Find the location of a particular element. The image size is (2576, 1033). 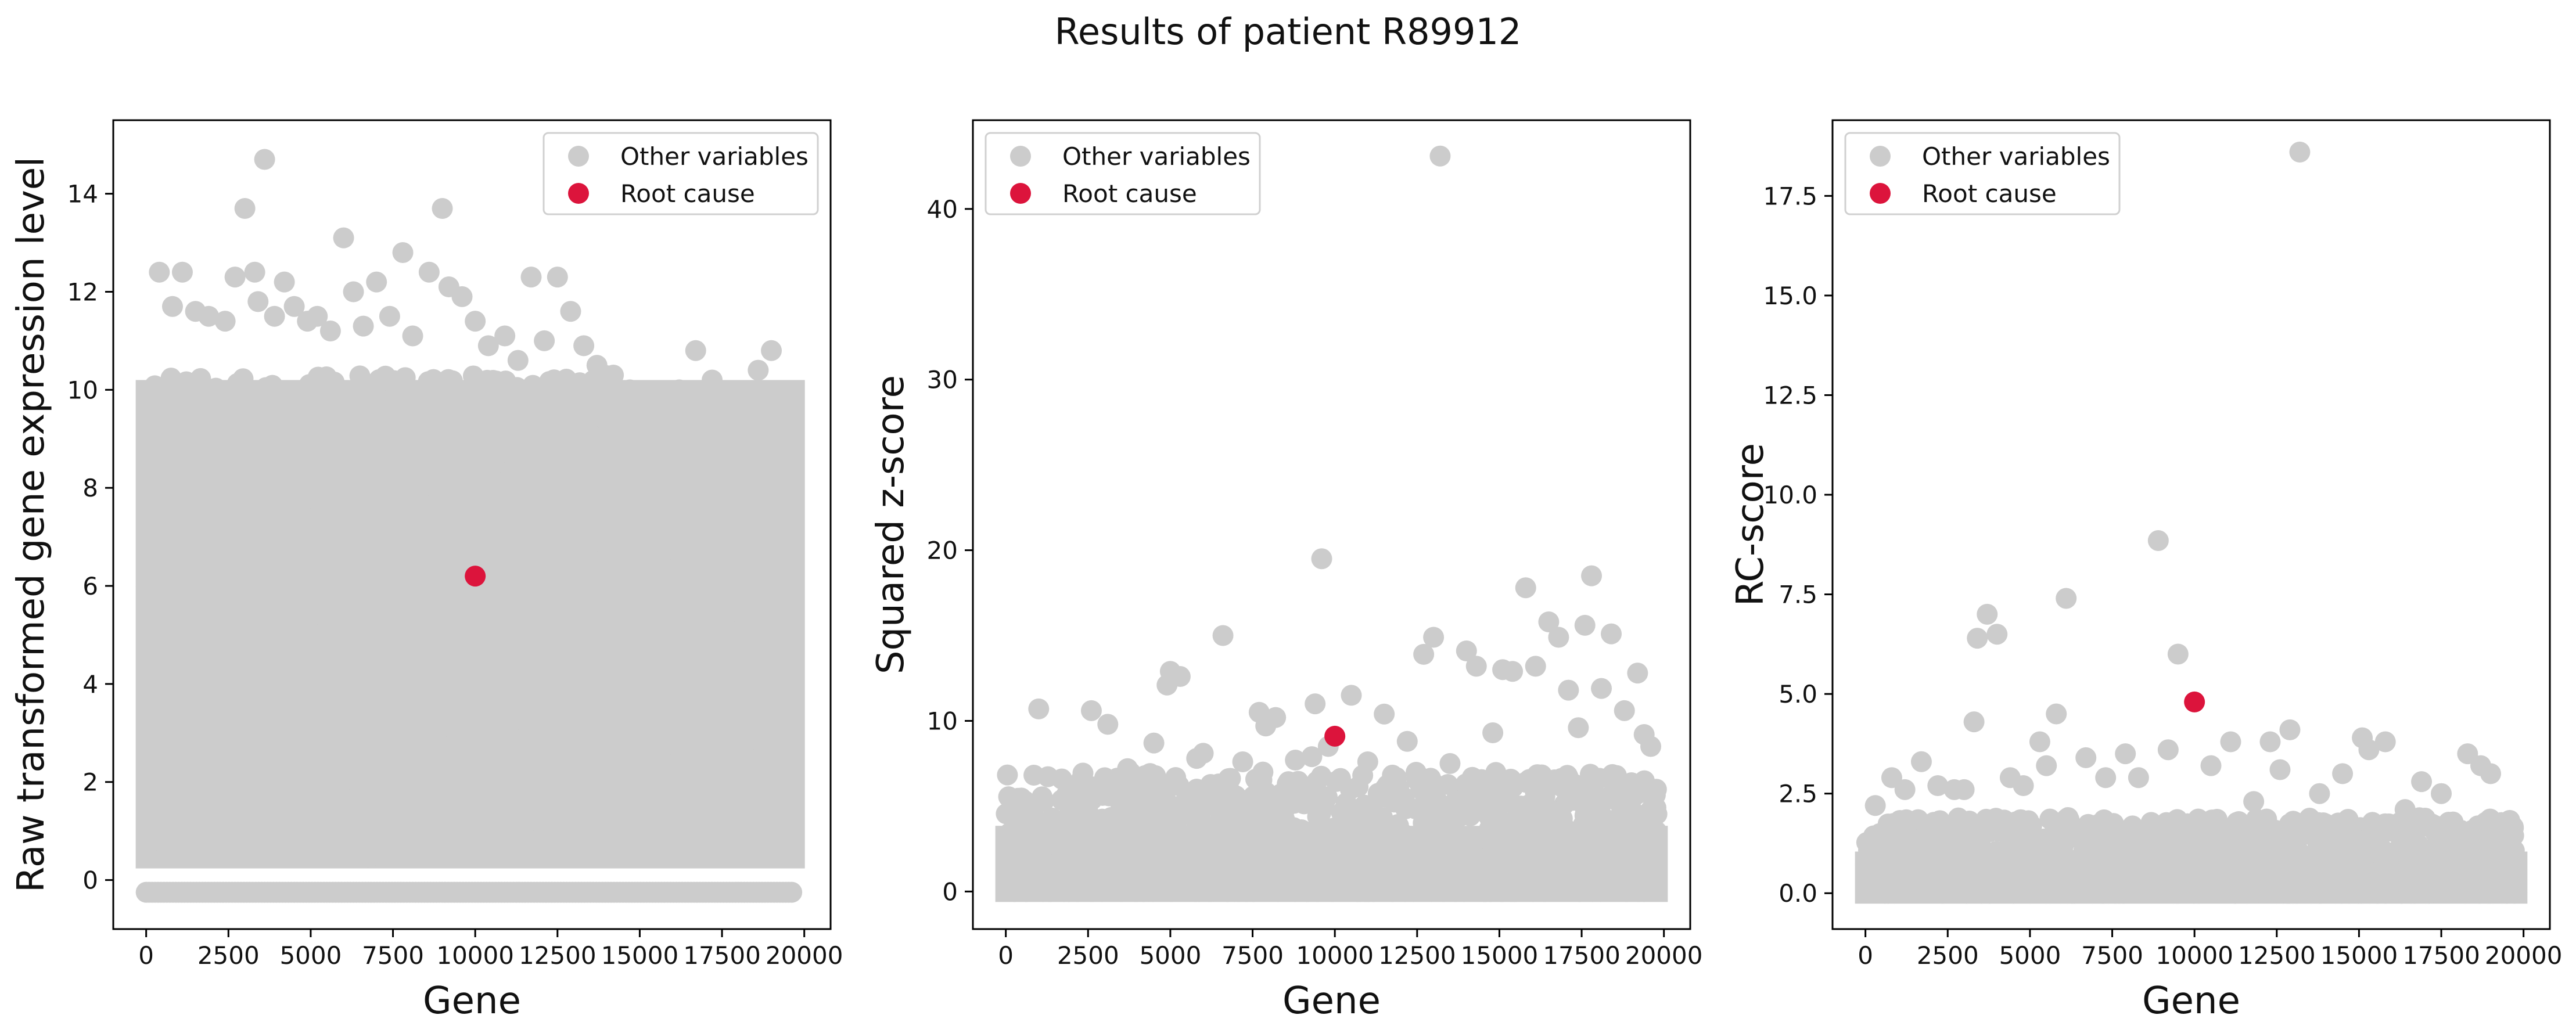

x-tick-label: 12500 is located at coordinates (558, 956).